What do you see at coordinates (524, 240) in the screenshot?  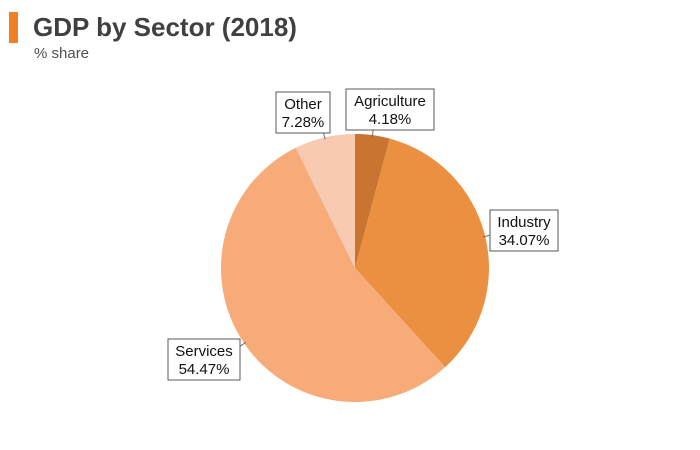 I see `slice-value: 34.07%` at bounding box center [524, 240].